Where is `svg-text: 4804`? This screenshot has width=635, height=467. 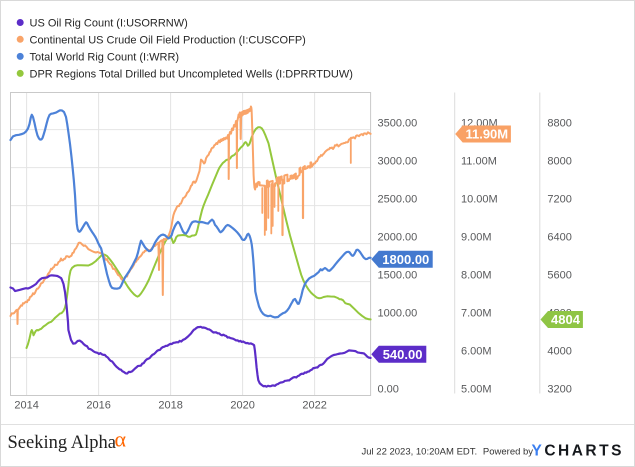
svg-text: 4804 is located at coordinates (566, 319).